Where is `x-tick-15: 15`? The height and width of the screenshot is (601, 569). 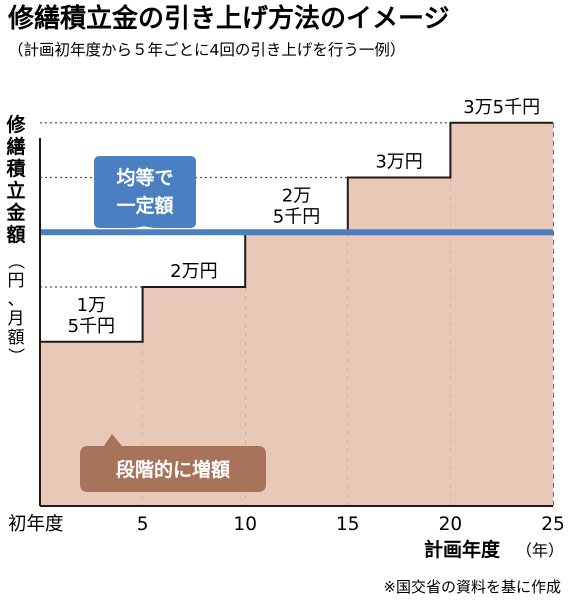
x-tick-15: 15 is located at coordinates (348, 524).